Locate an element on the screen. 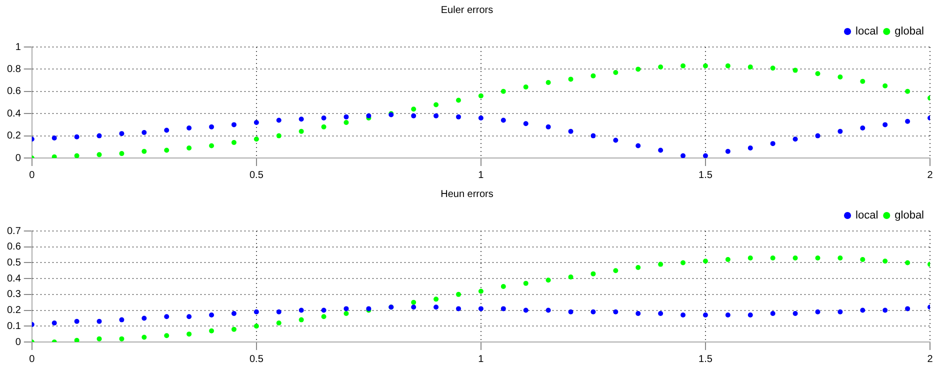 Image resolution: width=936 pixels, height=369 pixels. y-tick-label: 0.8 is located at coordinates (14, 69).